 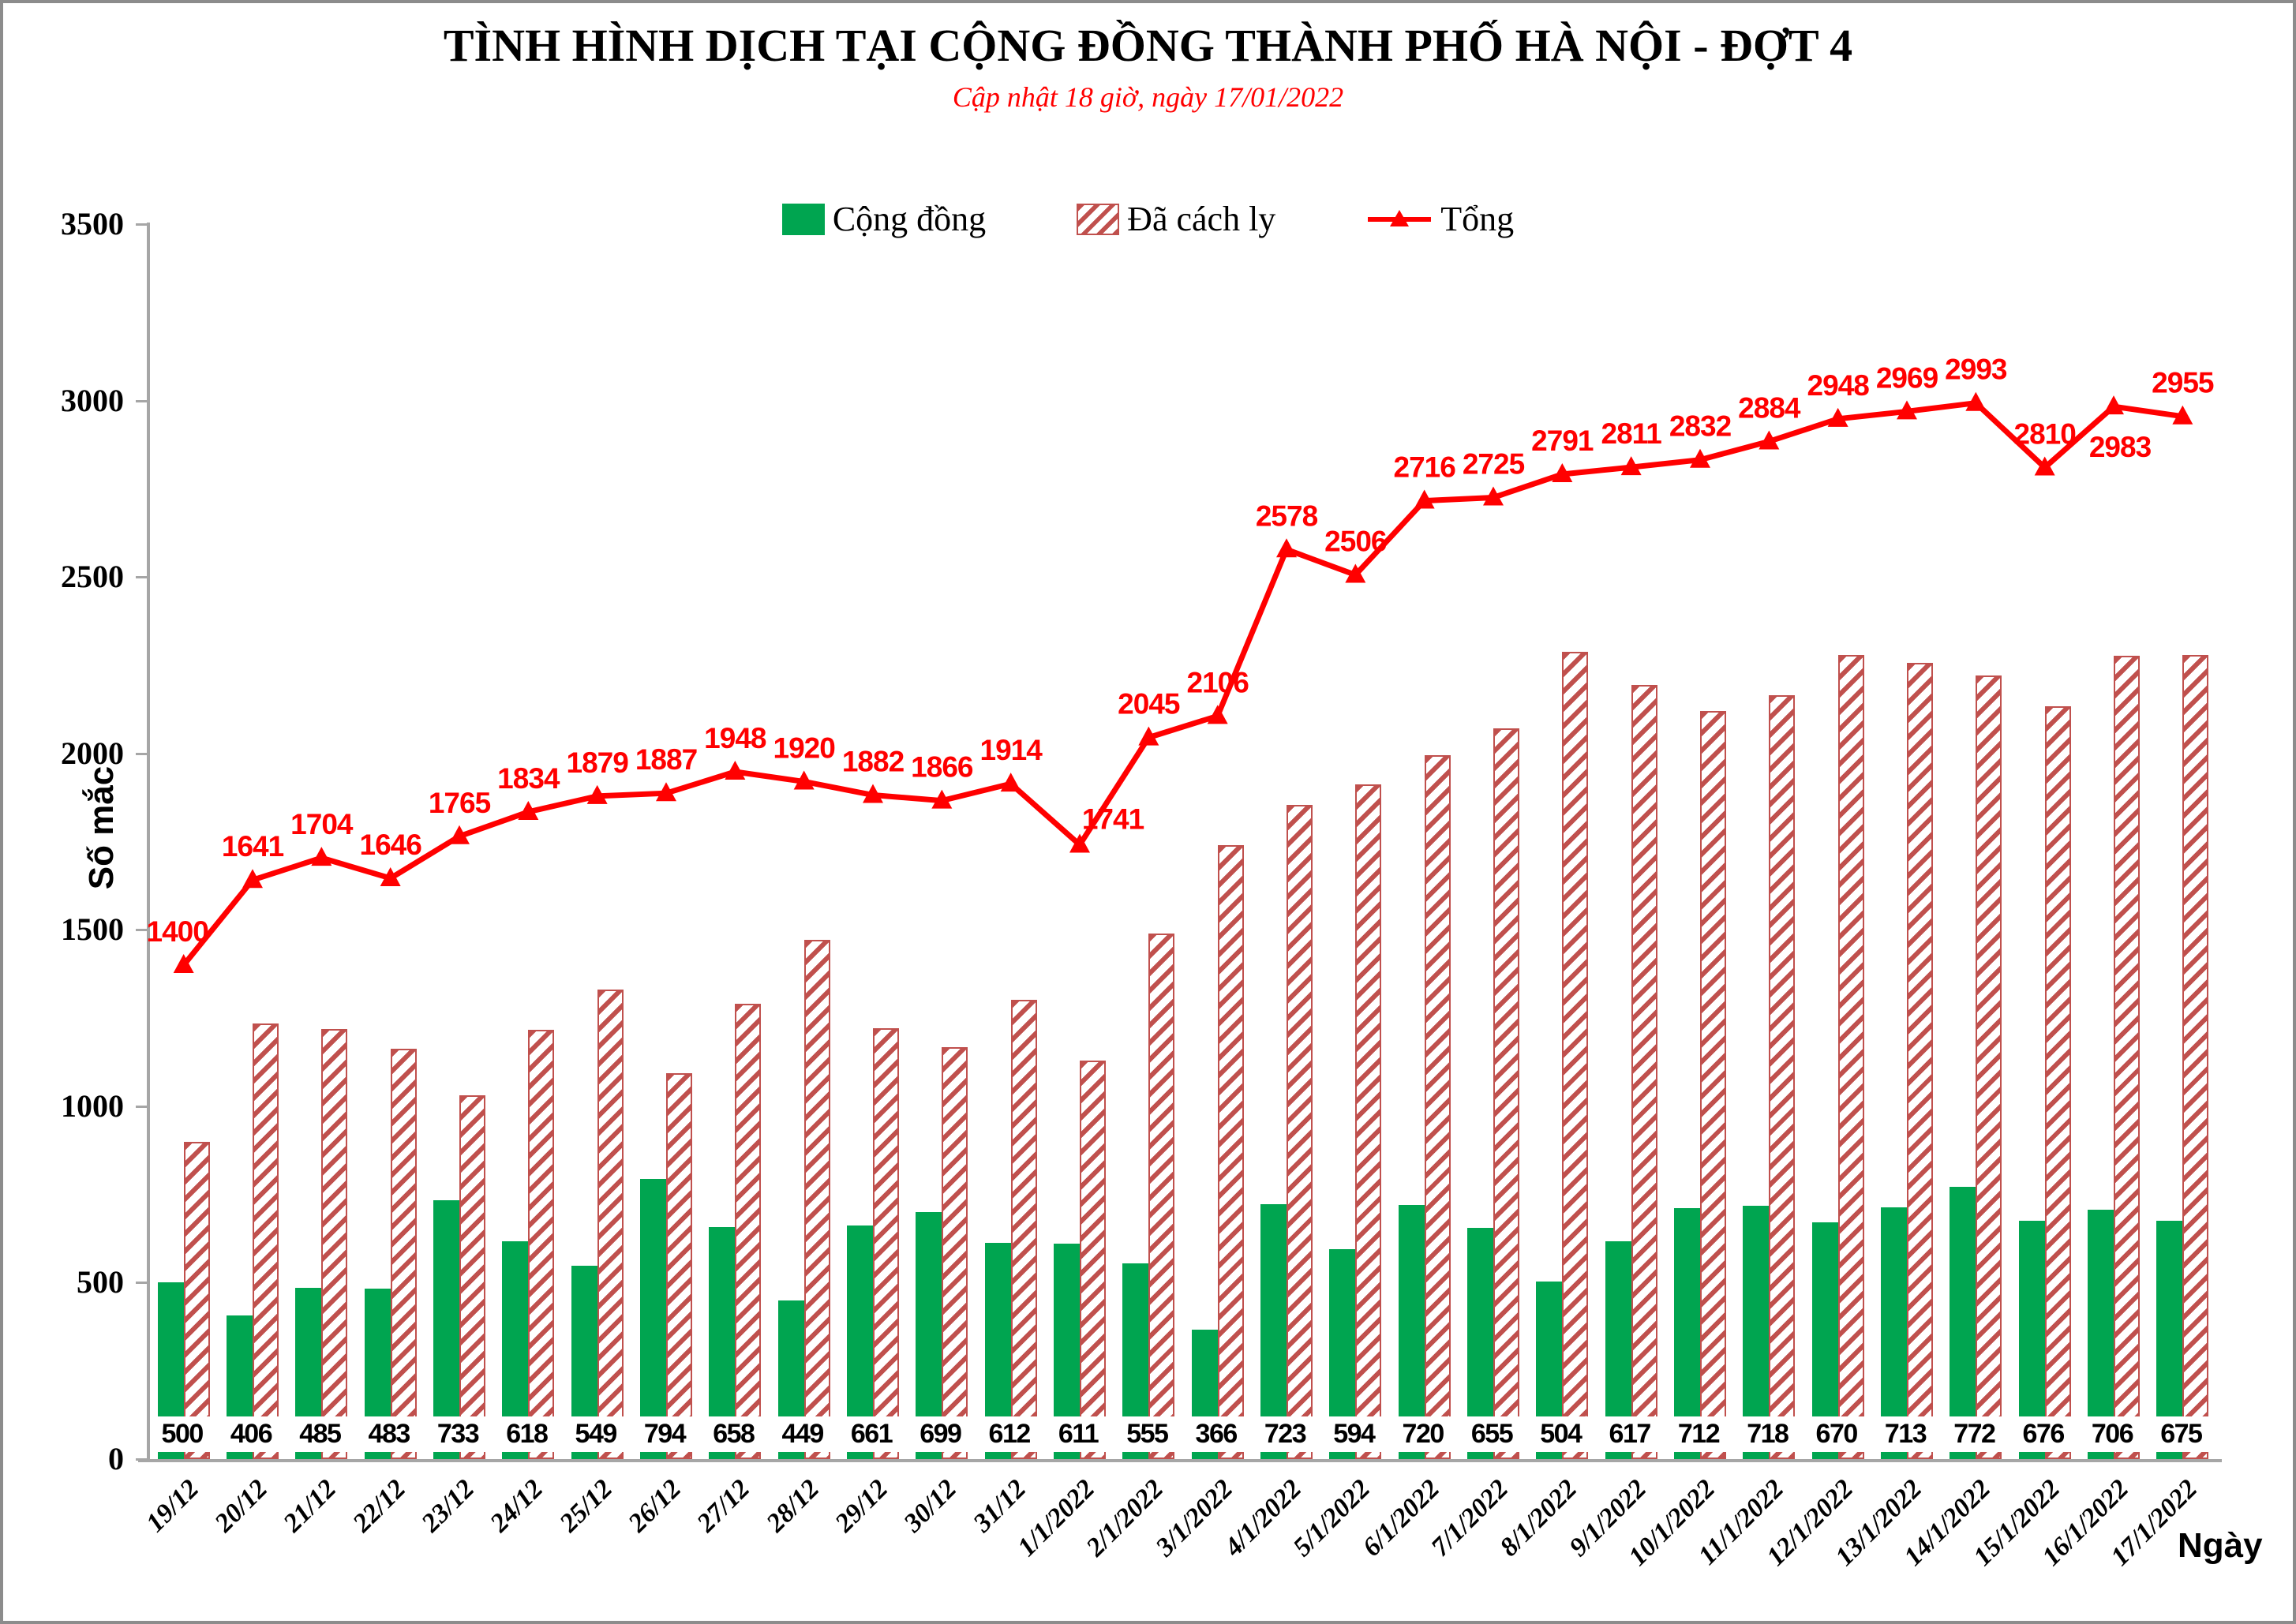 What do you see at coordinates (100, 1282) in the screenshot?
I see `y-tick-label: 500` at bounding box center [100, 1282].